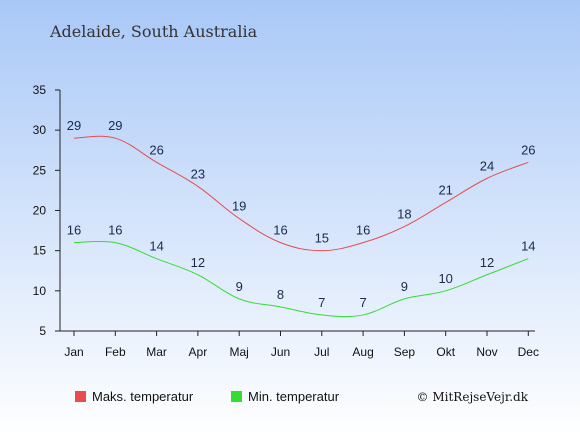  Describe the element at coordinates (198, 352) in the screenshot. I see `x-tick-label: Apr` at that location.